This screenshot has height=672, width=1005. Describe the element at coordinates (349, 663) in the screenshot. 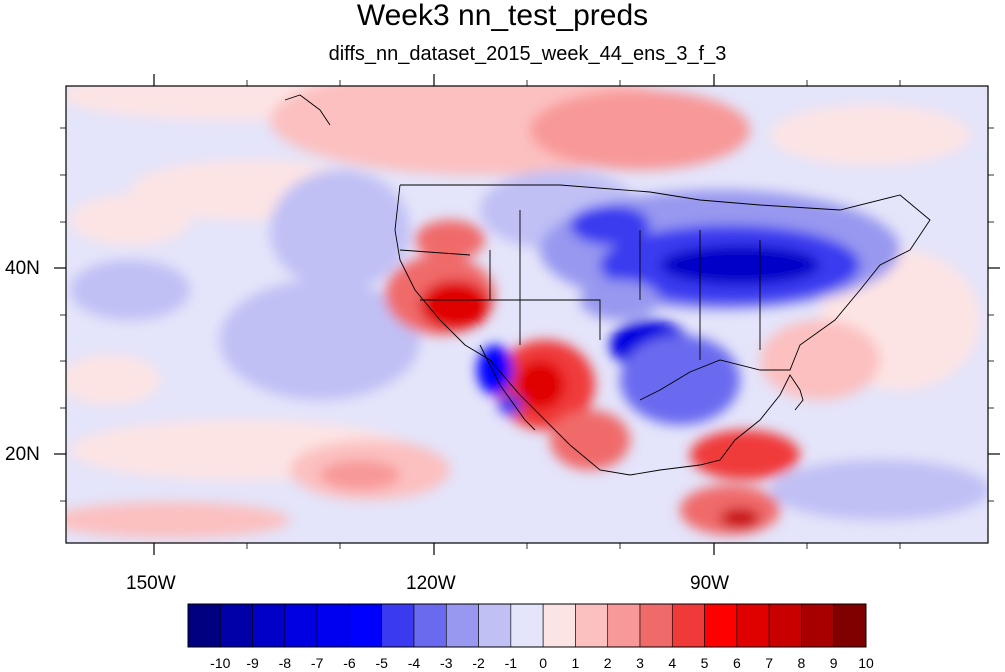

I see `colorbar-tick-label: -6` at that location.